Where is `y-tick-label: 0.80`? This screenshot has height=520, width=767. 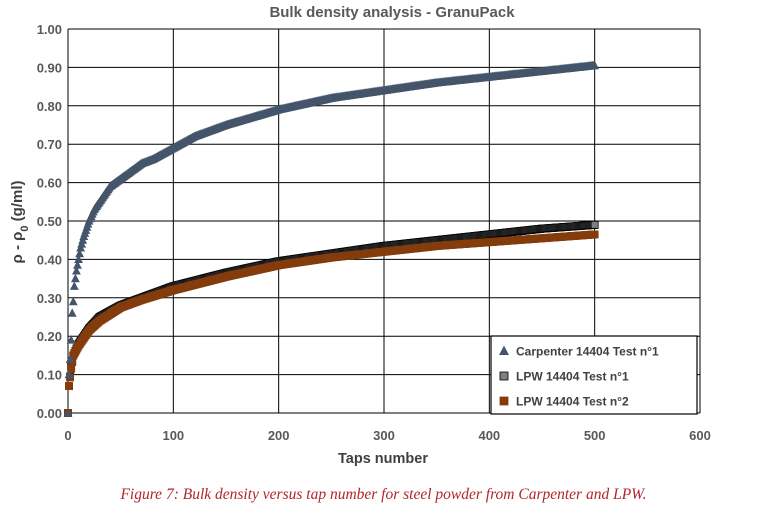
y-tick-label: 0.80 is located at coordinates (49, 106).